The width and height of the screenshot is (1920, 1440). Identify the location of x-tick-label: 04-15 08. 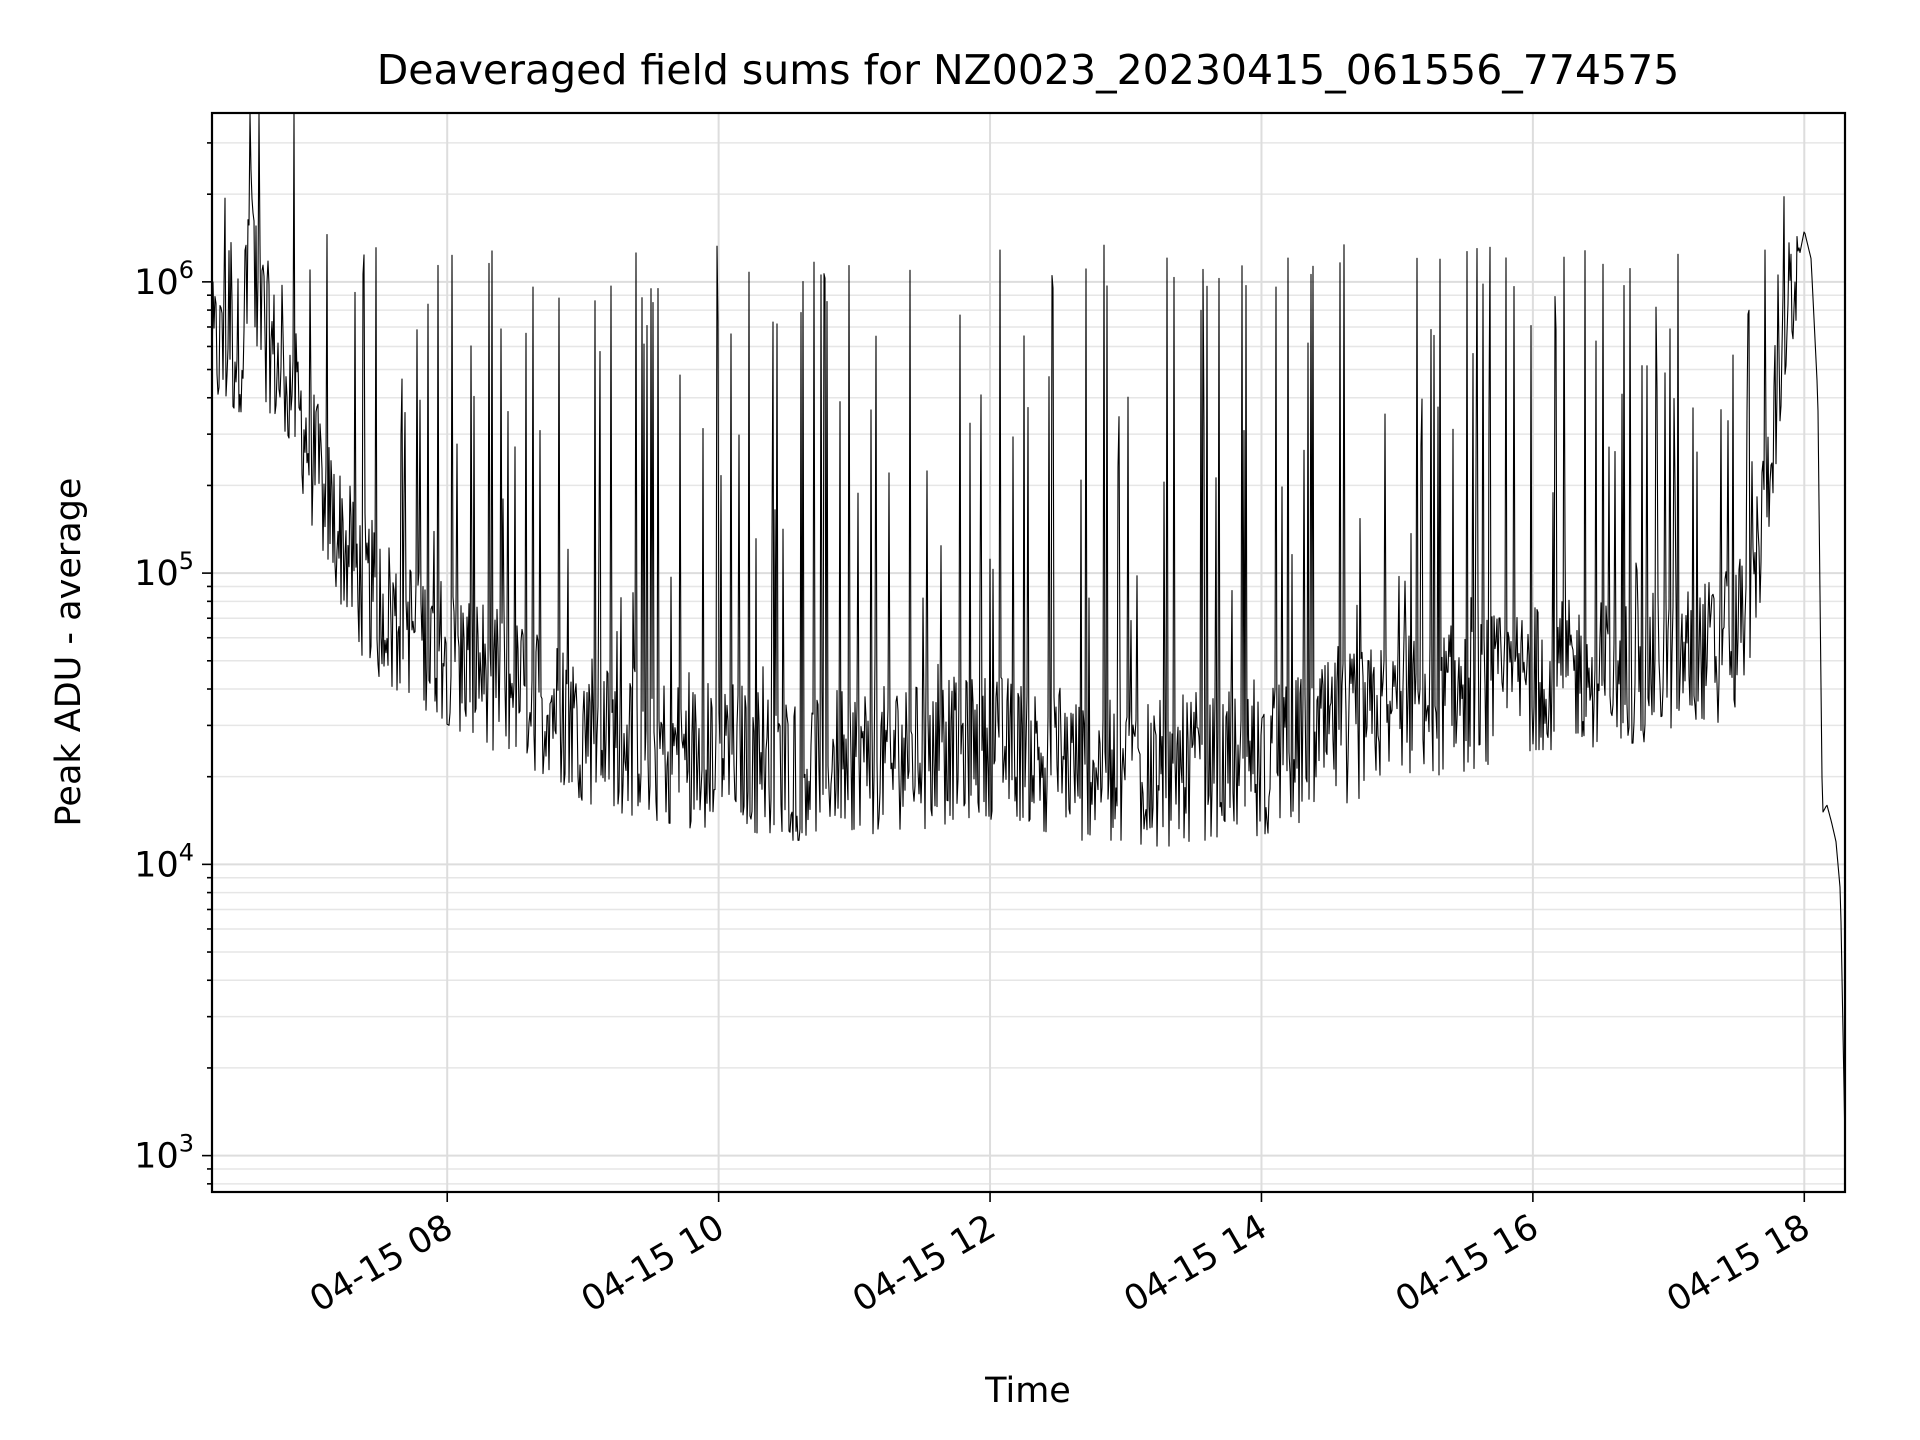
(381, 1263).